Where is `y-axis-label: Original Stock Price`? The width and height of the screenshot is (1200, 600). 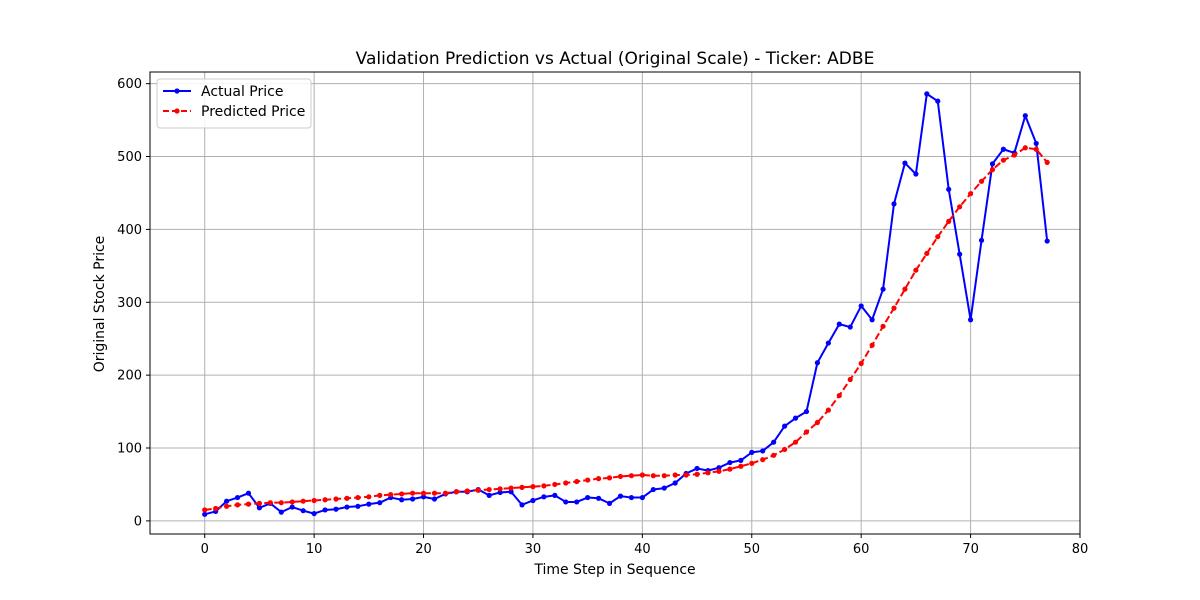 y-axis-label: Original Stock Price is located at coordinates (100, 304).